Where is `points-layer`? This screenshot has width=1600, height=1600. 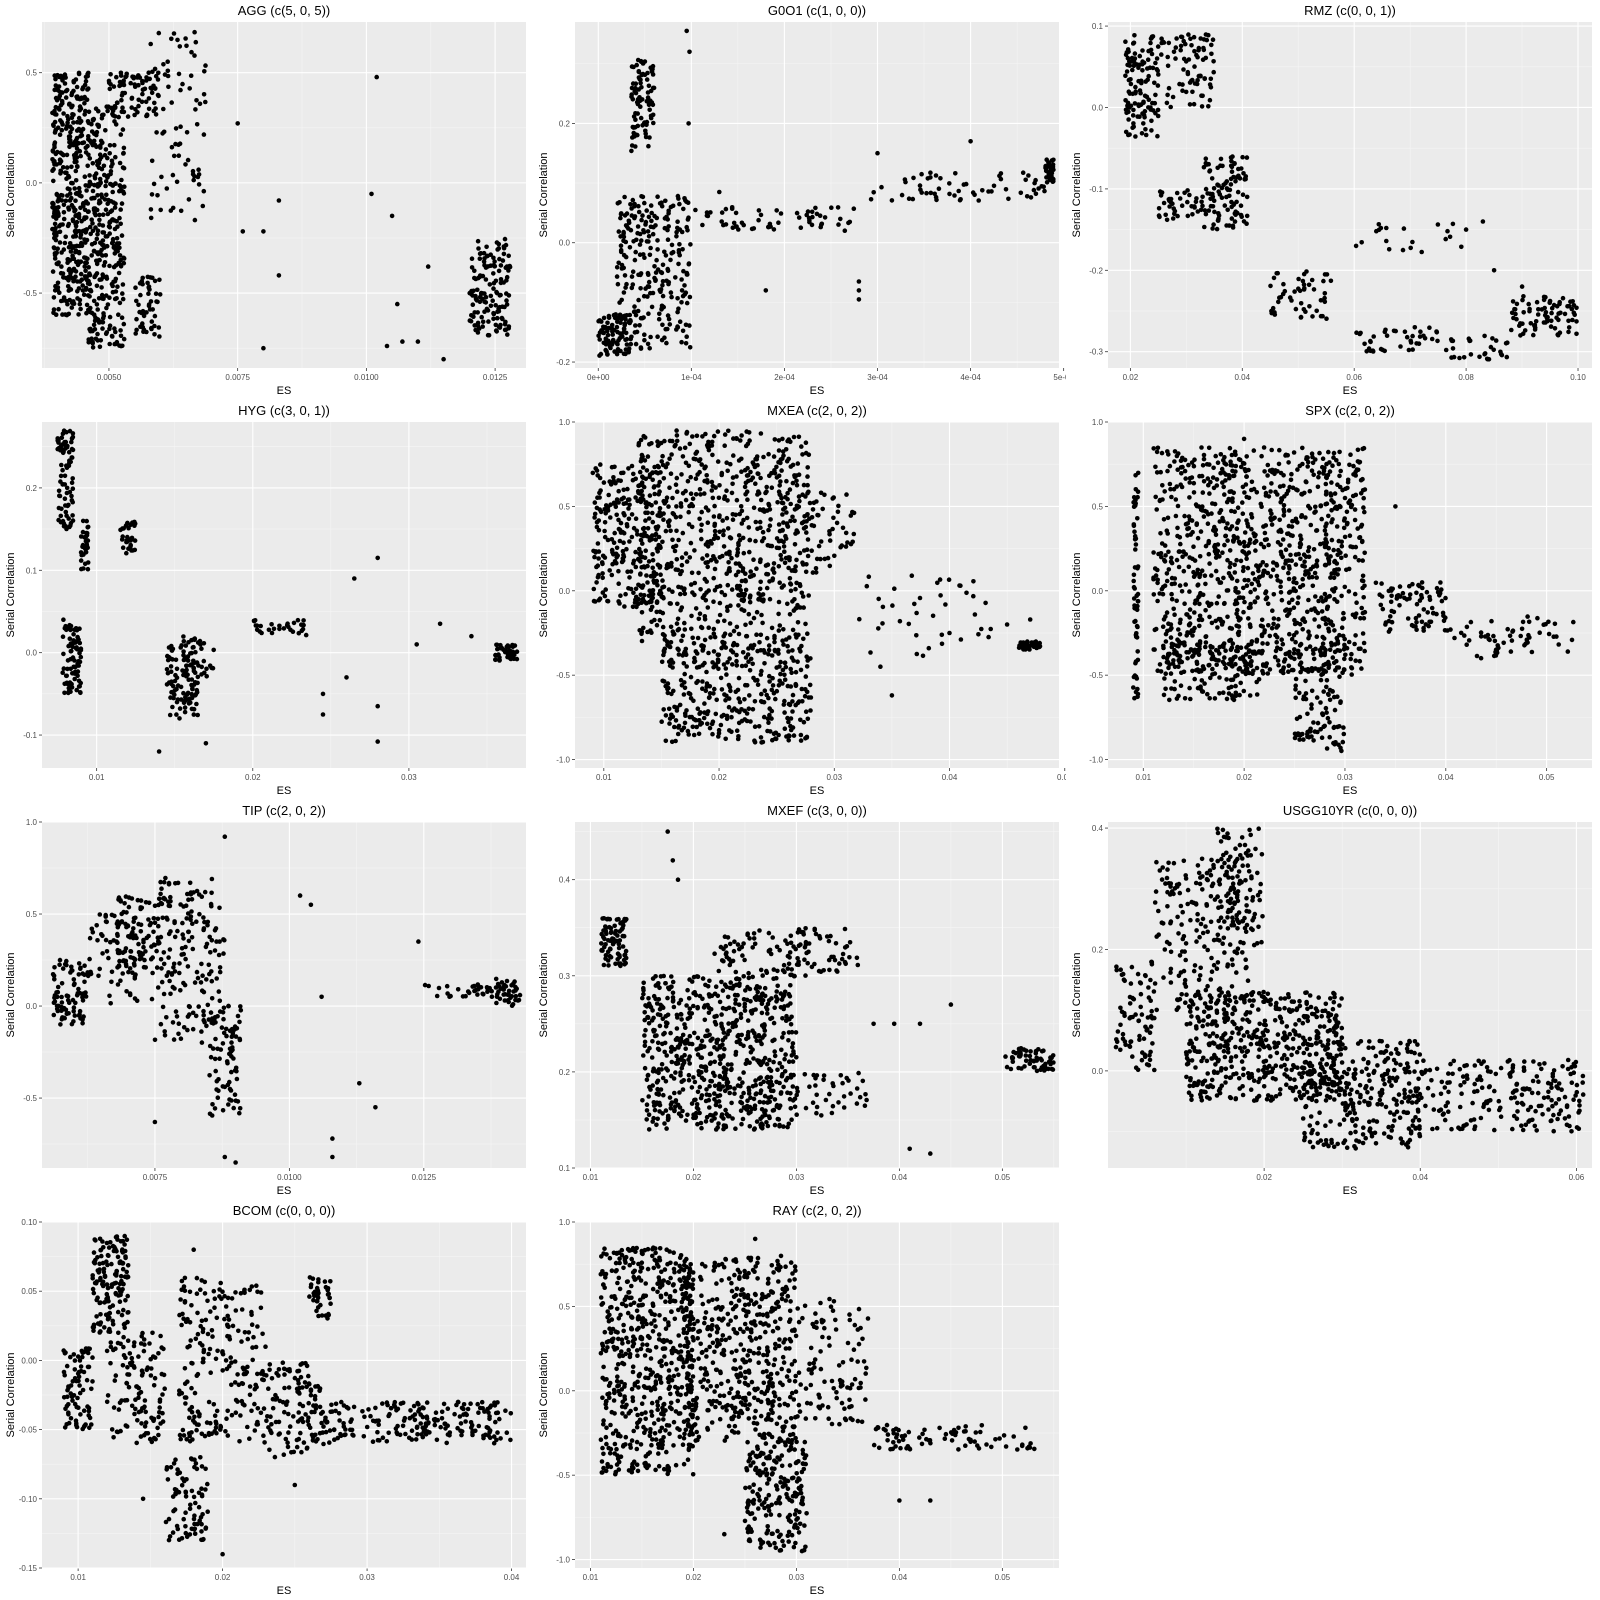
points-layer is located at coordinates (1353, 595).